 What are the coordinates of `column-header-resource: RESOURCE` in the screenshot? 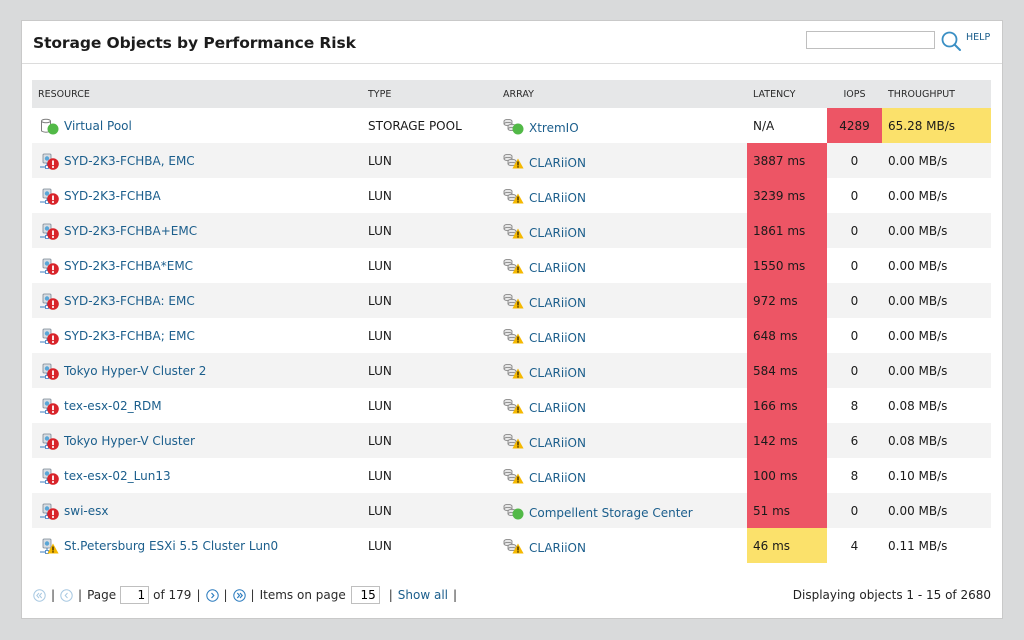 It's located at (64, 94).